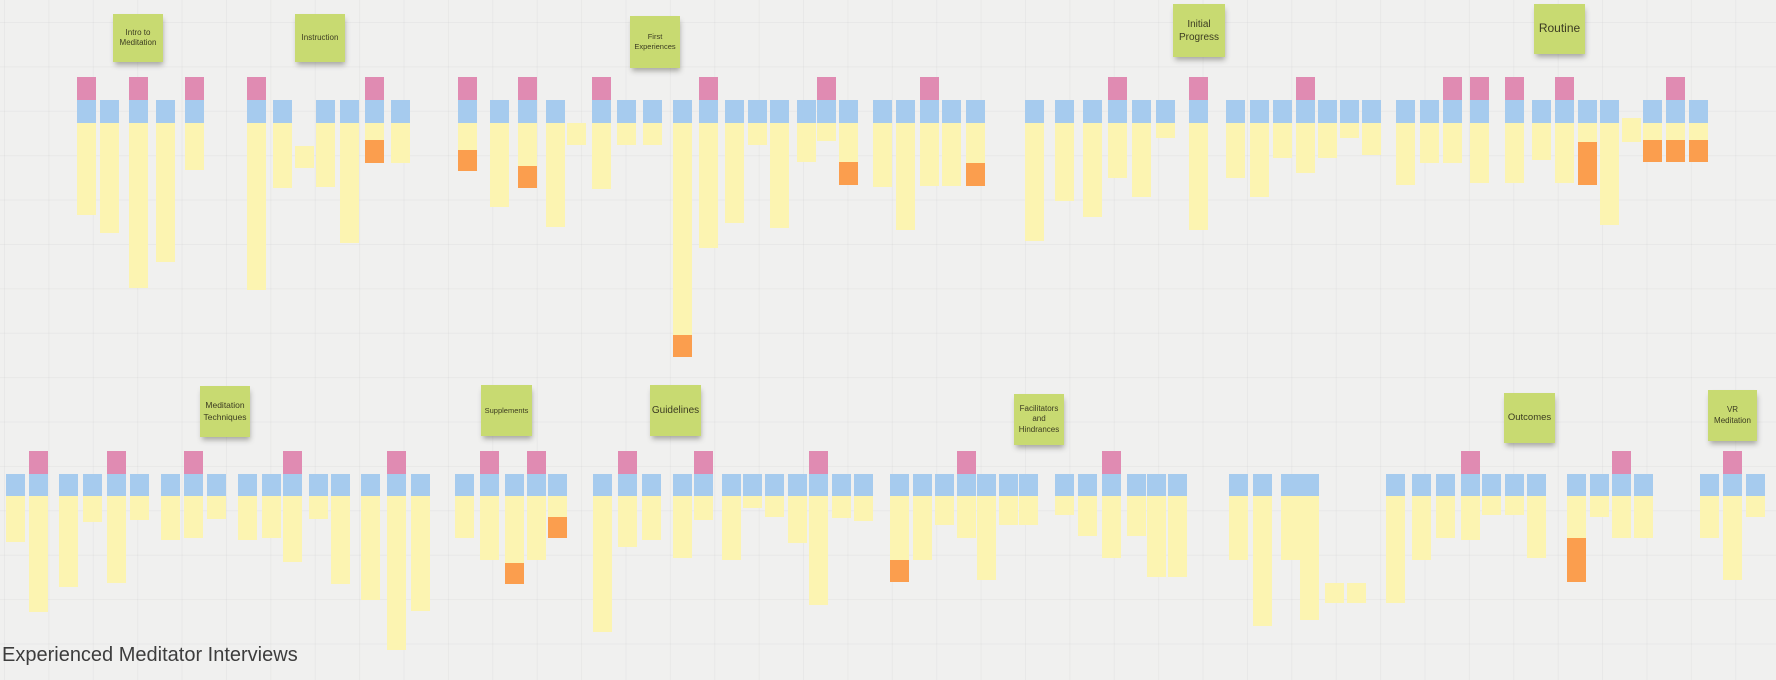 The height and width of the screenshot is (680, 1776). What do you see at coordinates (655, 42) in the screenshot?
I see `group-label-note: First Experiences` at bounding box center [655, 42].